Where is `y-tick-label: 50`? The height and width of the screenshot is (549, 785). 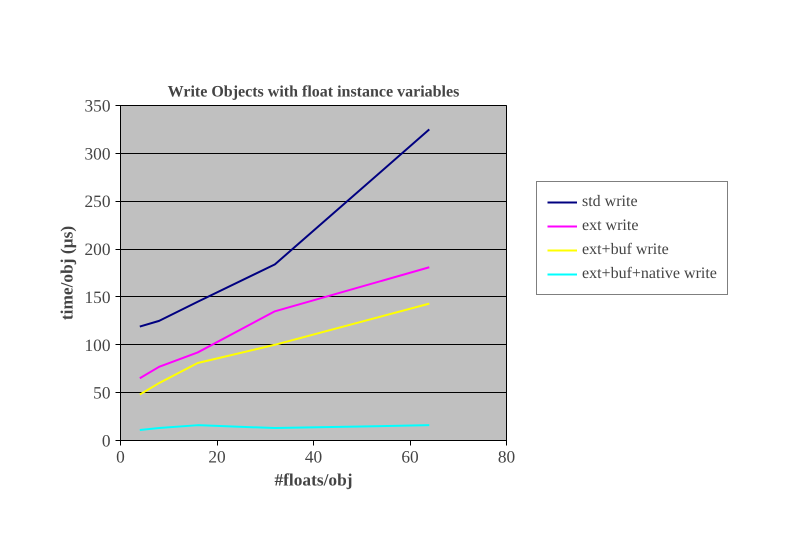
y-tick-label: 50 is located at coordinates (101, 393).